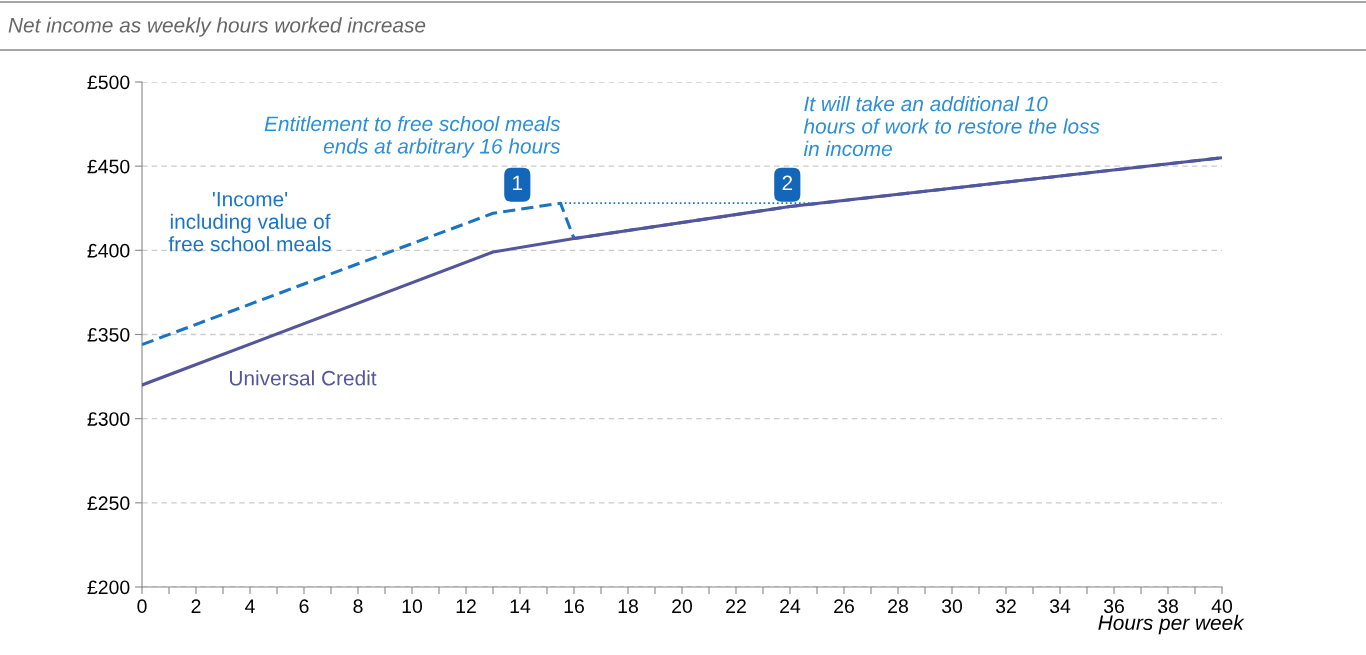  I want to click on y-tick-label: £450, so click(108, 166).